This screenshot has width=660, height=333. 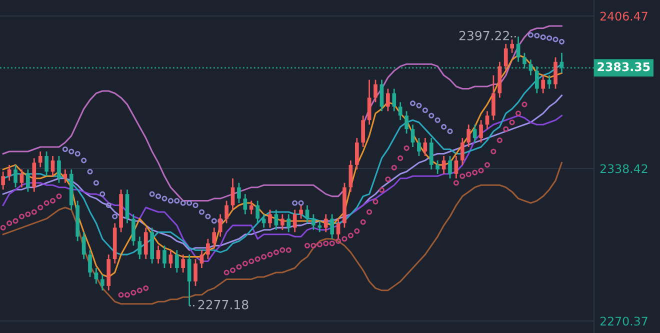 What do you see at coordinates (624, 321) in the screenshot?
I see `y-tick-label: 2270.37` at bounding box center [624, 321].